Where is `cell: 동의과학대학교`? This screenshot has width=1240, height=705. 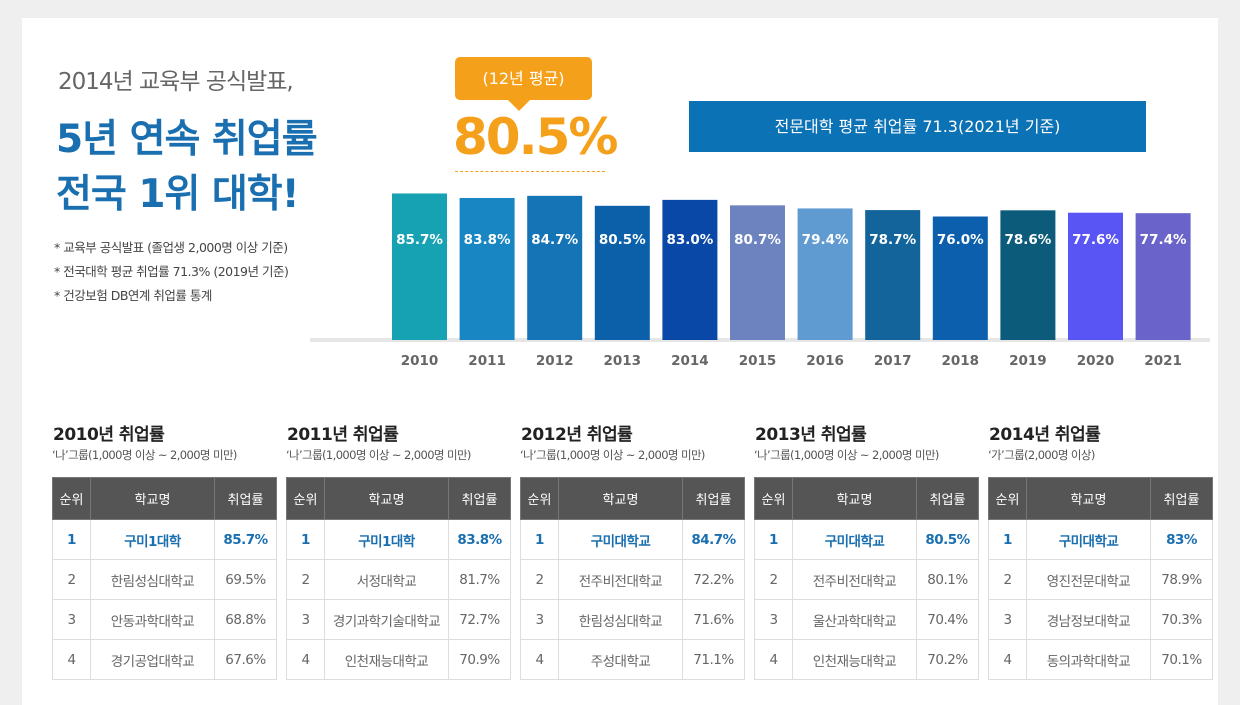 cell: 동의과학대학교 is located at coordinates (1088, 659).